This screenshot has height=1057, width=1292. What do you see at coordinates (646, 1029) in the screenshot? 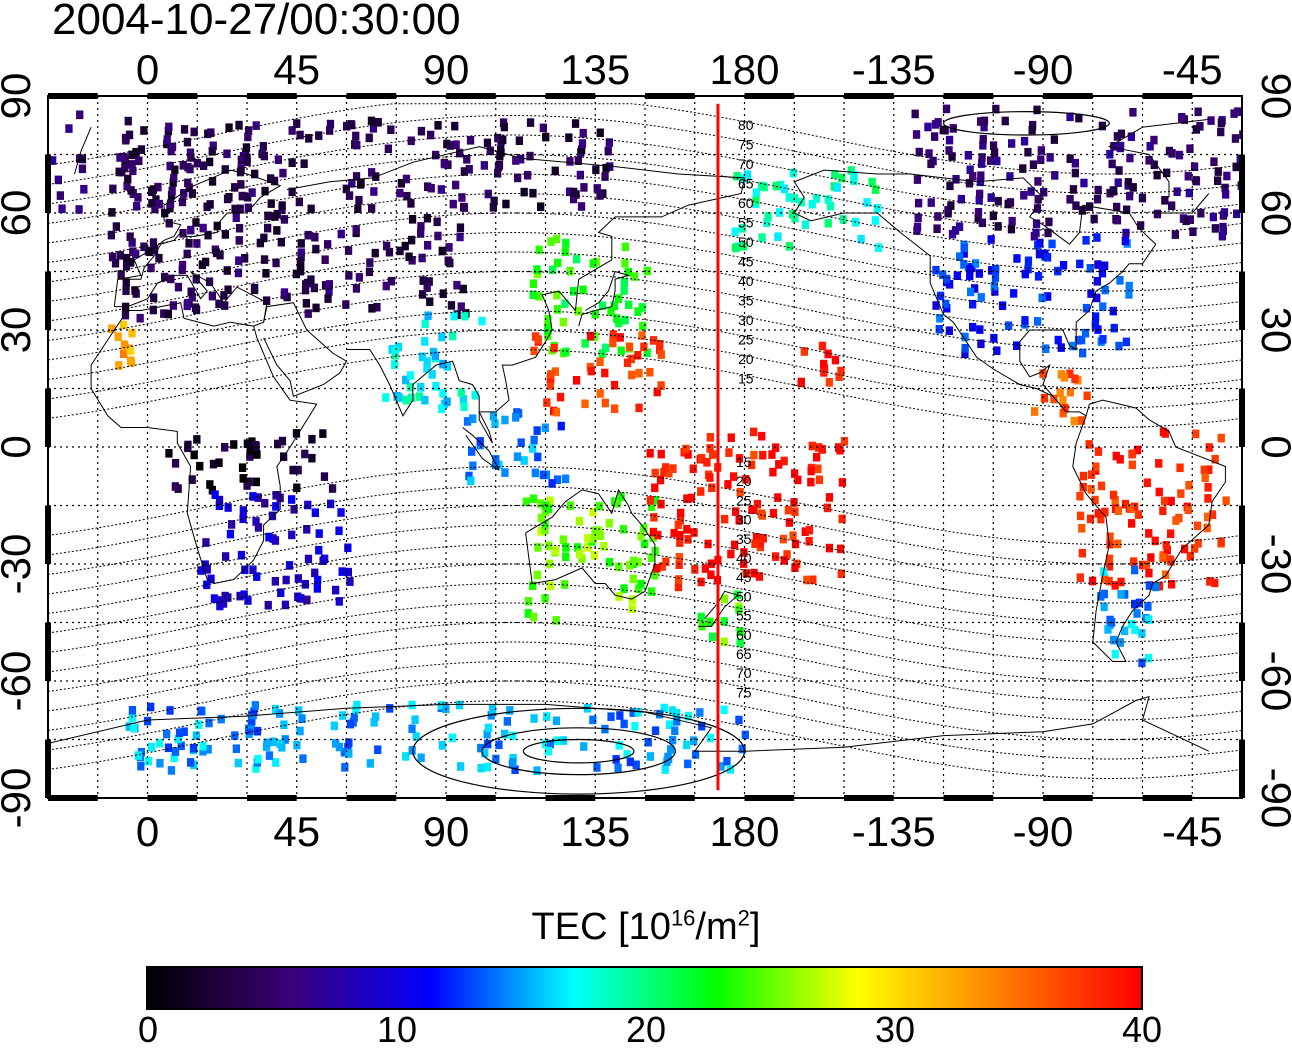
I see `colorbar-tick: 20` at bounding box center [646, 1029].